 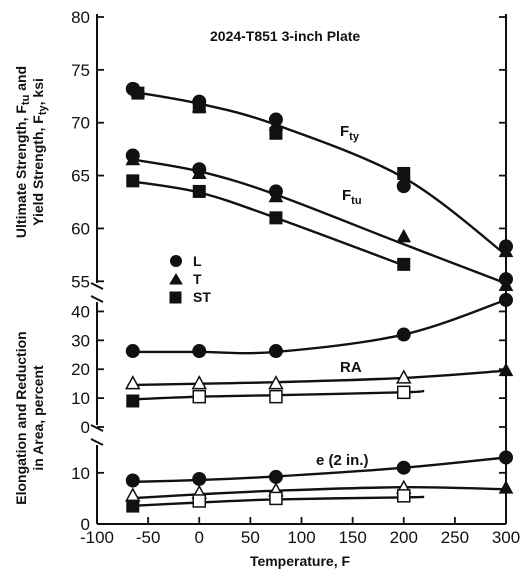 What do you see at coordinates (190, 279) in the screenshot?
I see `legend: L T ST` at bounding box center [190, 279].